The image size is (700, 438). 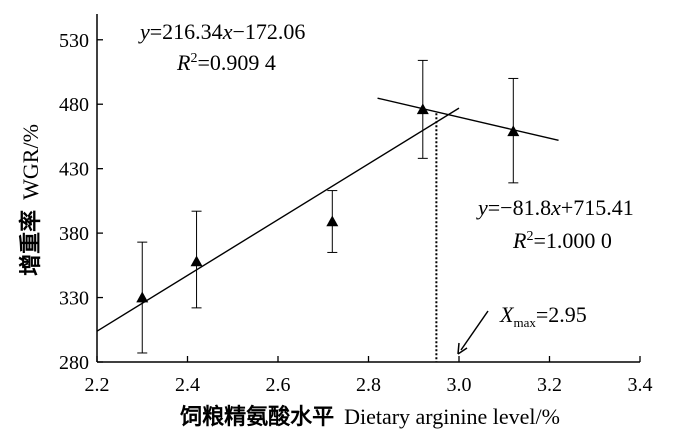 What do you see at coordinates (368, 385) in the screenshot?
I see `x-tick-label: 2.8` at bounding box center [368, 385].